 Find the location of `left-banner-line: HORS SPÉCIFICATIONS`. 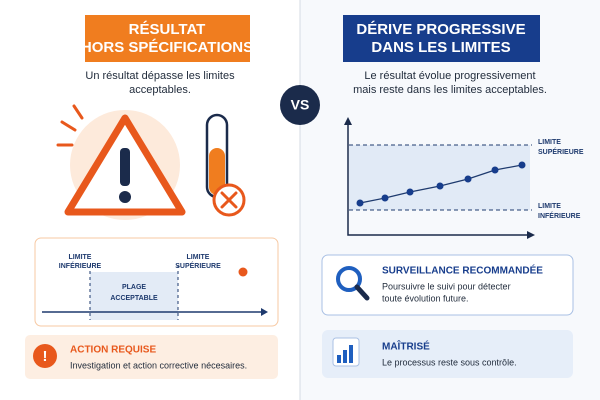

left-banner-line: HORS SPÉCIFICATIONS is located at coordinates (167, 47).